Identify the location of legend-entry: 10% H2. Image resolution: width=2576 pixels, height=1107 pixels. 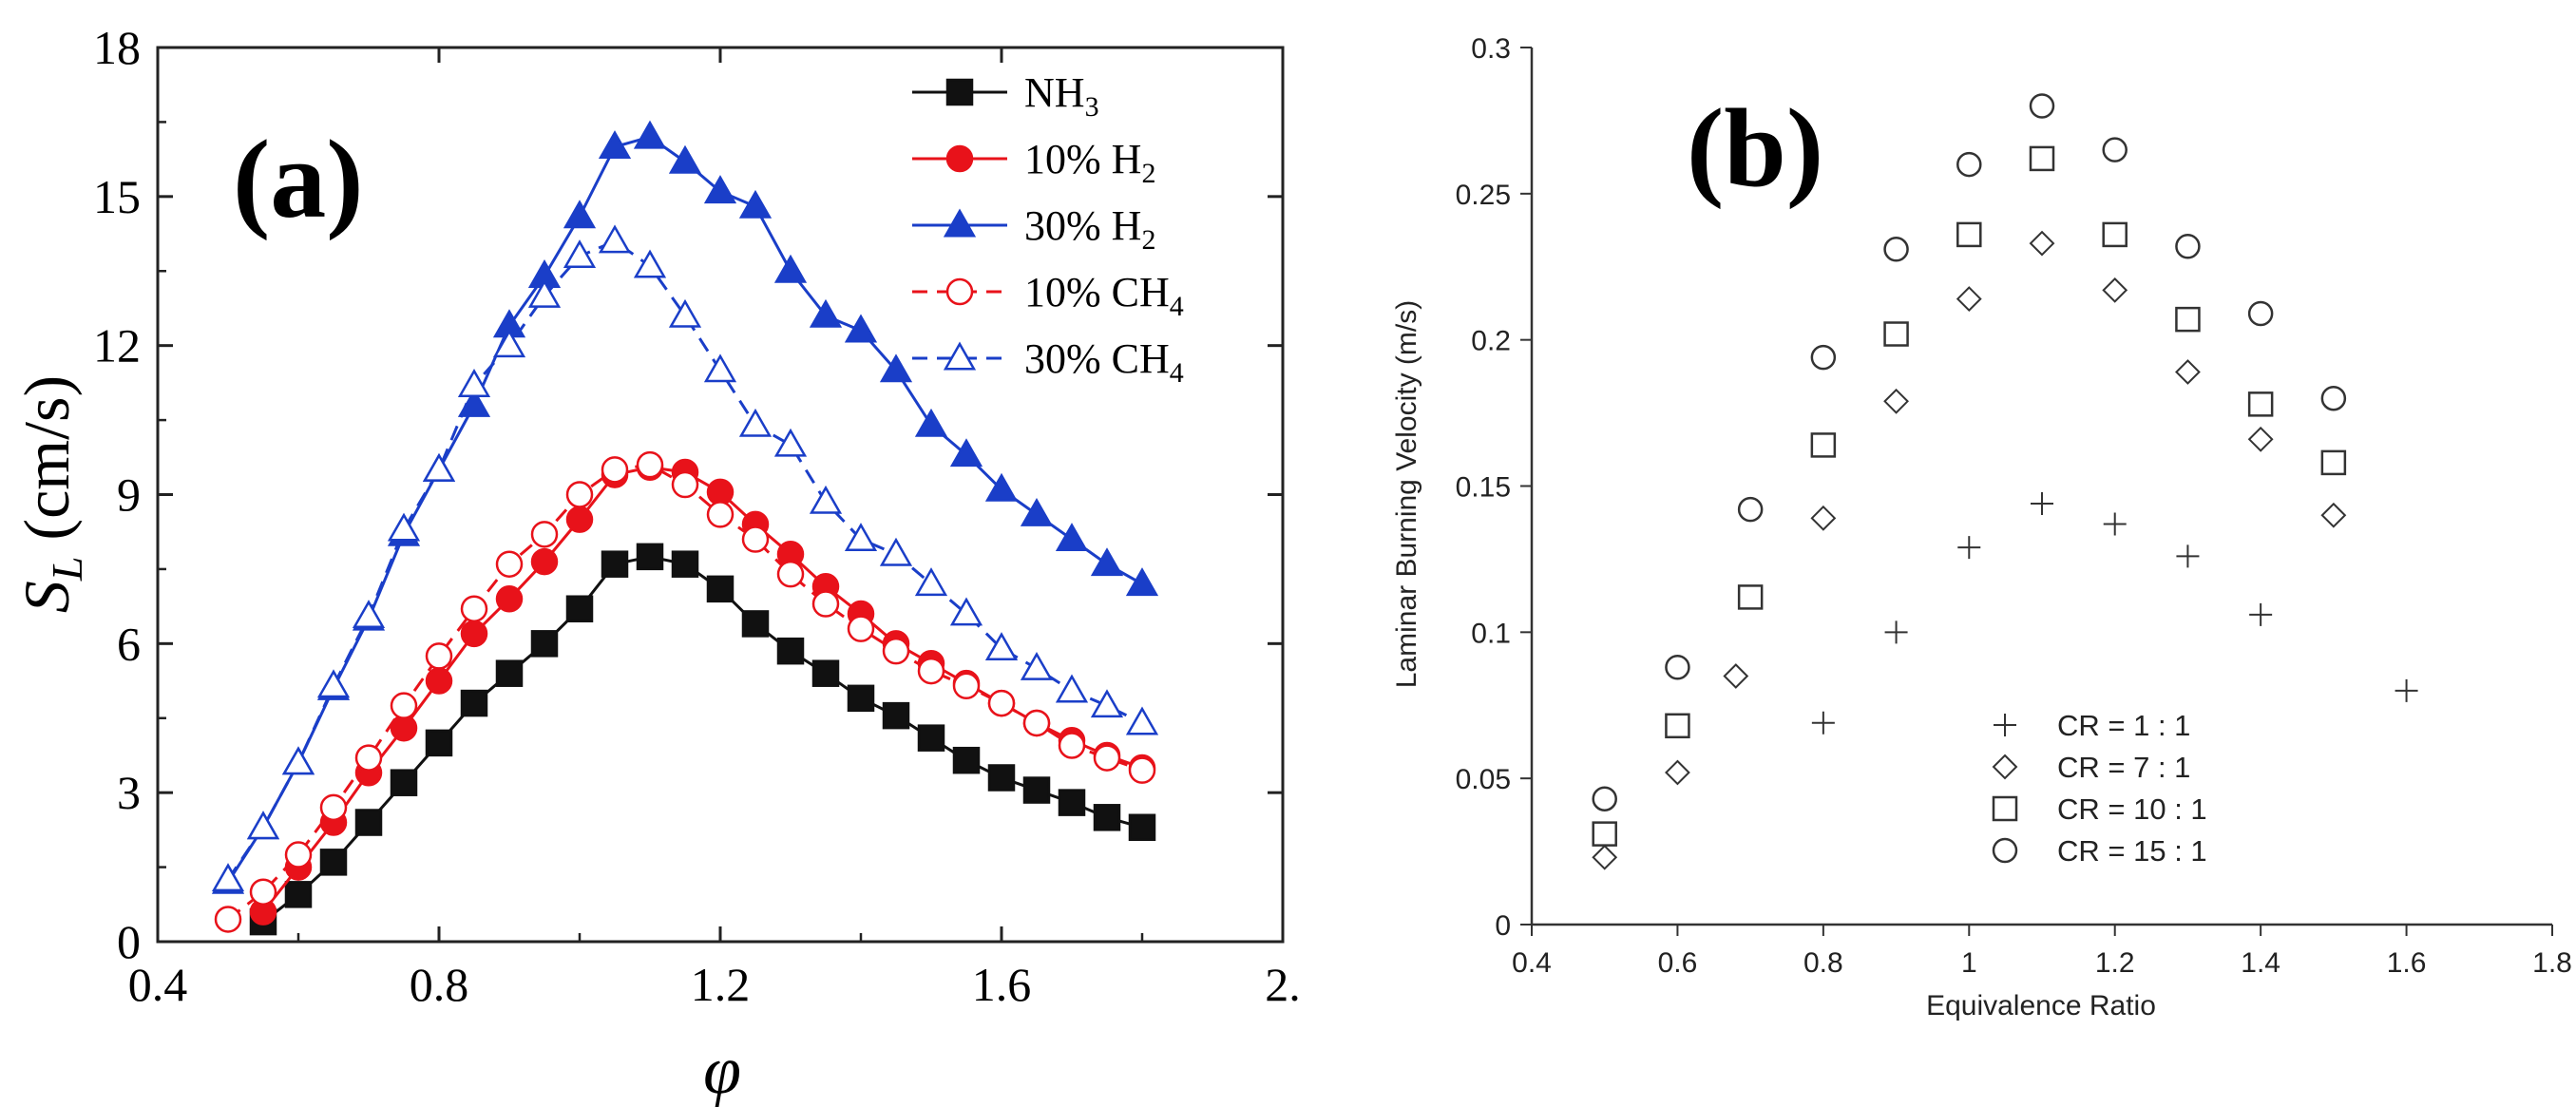
(1033, 162).